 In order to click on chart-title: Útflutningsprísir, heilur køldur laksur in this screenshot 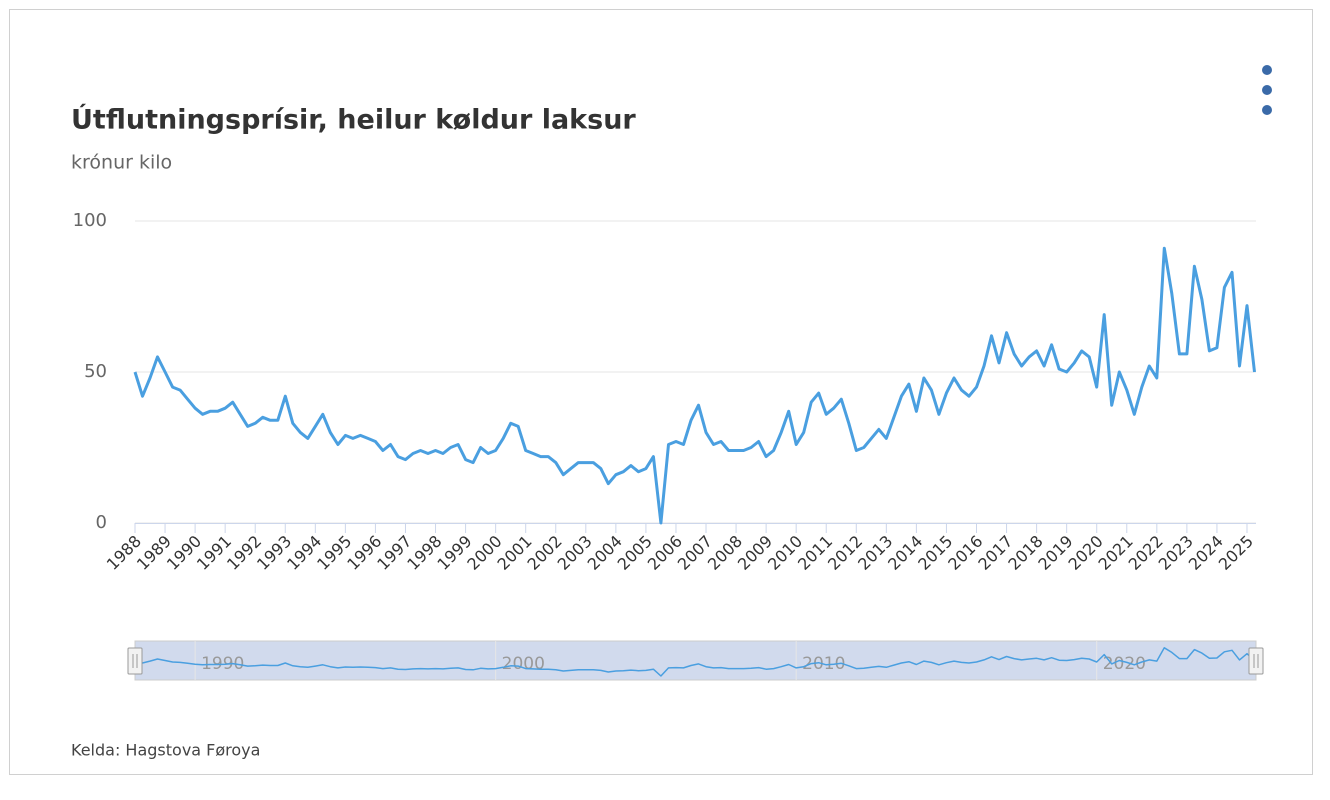, I will do `click(353, 120)`.